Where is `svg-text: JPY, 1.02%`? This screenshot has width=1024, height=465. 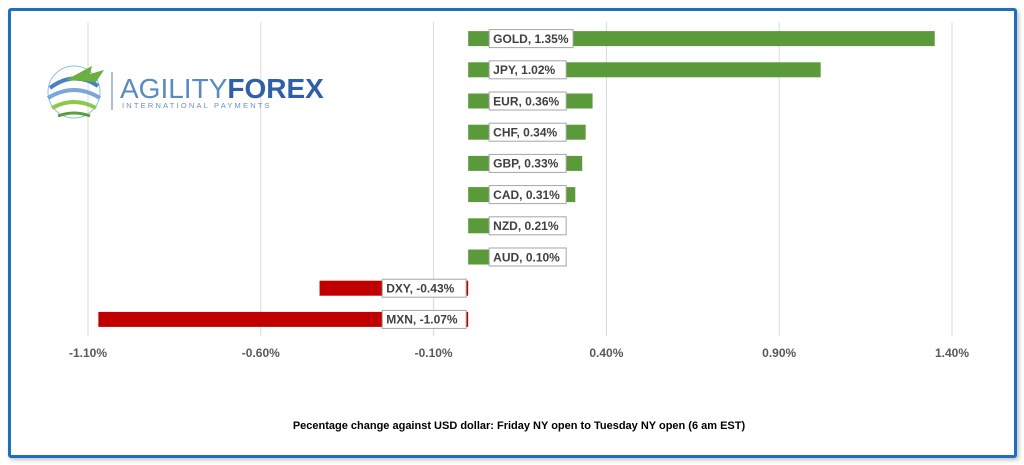 svg-text: JPY, 1.02% is located at coordinates (524, 70).